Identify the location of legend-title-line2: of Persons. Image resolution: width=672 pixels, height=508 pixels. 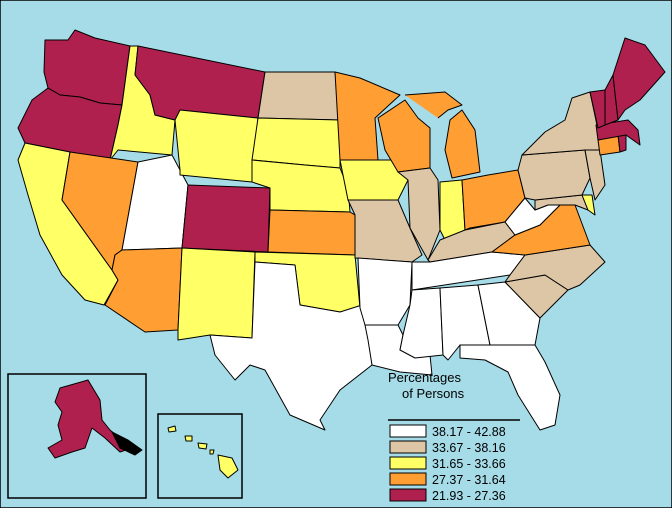
(433, 393).